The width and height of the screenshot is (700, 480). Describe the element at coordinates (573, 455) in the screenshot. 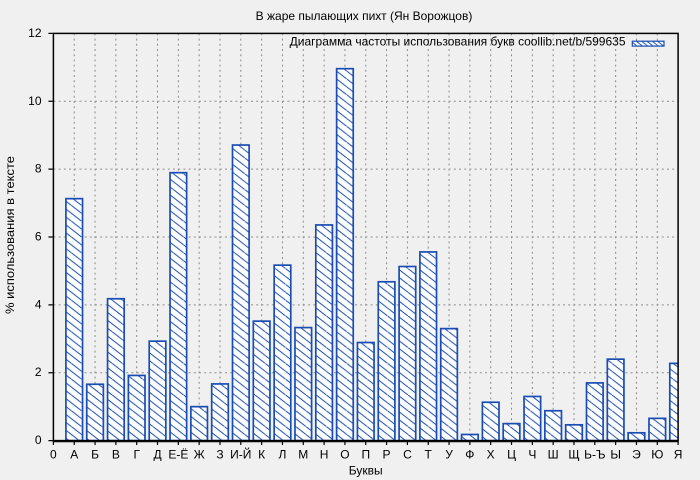

I see `svg-text: Щ` at that location.